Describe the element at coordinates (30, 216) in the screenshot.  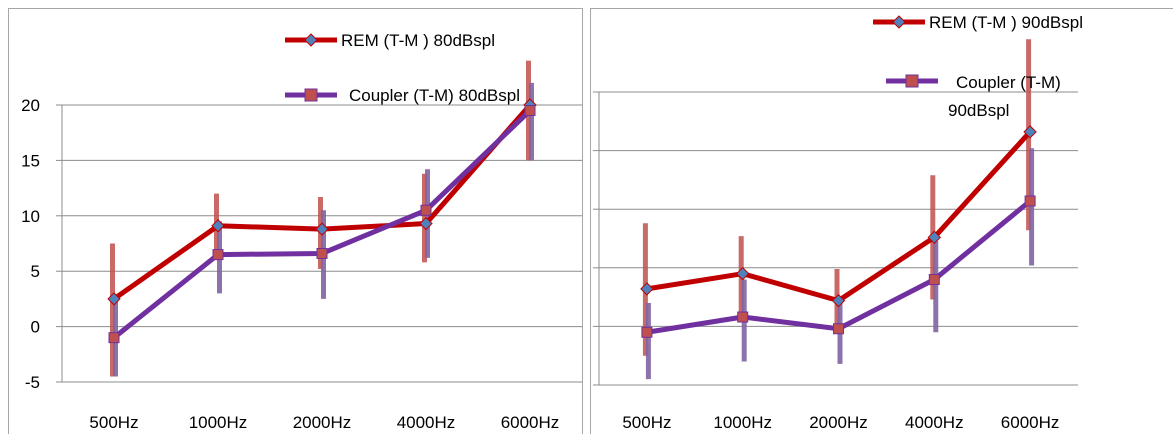
I see `y-tick-label: 10` at that location.